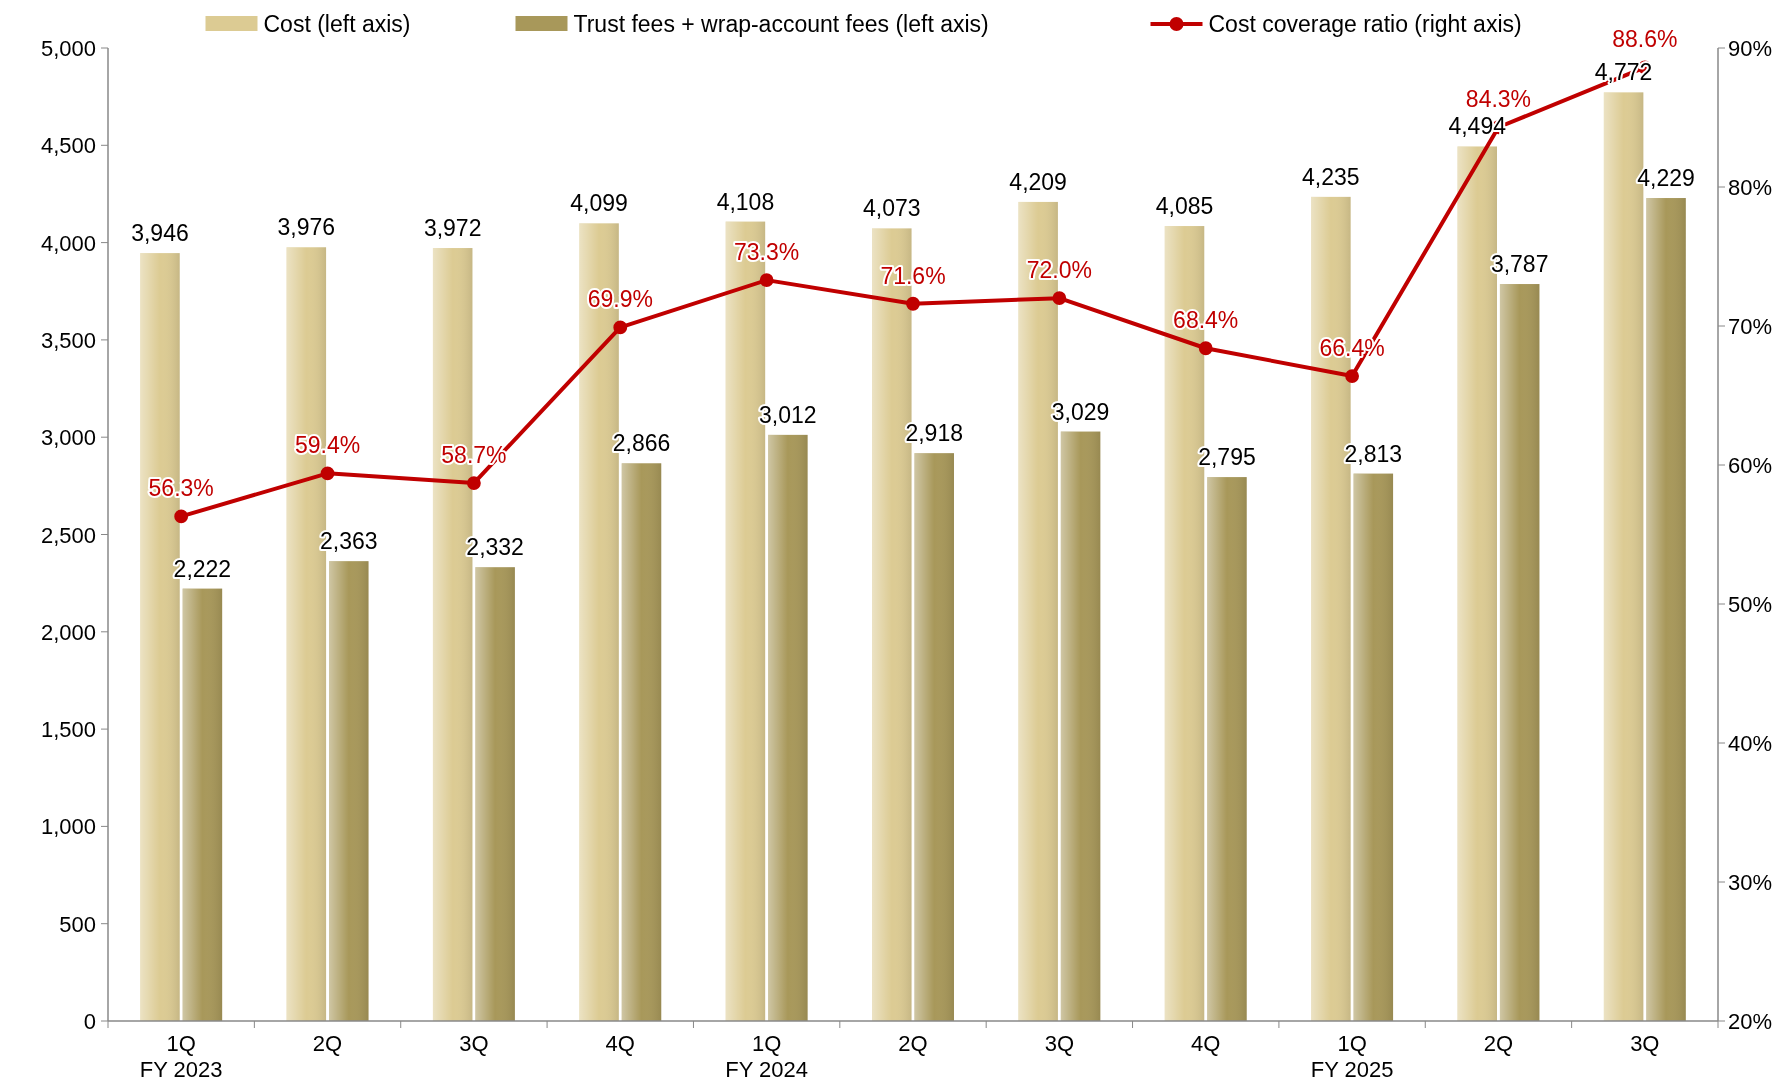 This screenshot has height=1081, width=1787. What do you see at coordinates (68, 146) in the screenshot?
I see `y-tick-label: 4,500` at bounding box center [68, 146].